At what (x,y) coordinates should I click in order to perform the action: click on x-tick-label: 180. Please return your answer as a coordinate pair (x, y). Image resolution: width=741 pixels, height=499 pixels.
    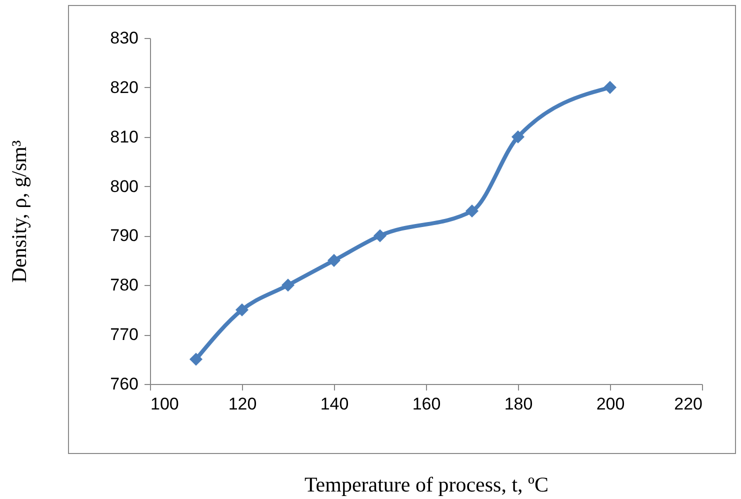
    Looking at the image, I should click on (518, 404).